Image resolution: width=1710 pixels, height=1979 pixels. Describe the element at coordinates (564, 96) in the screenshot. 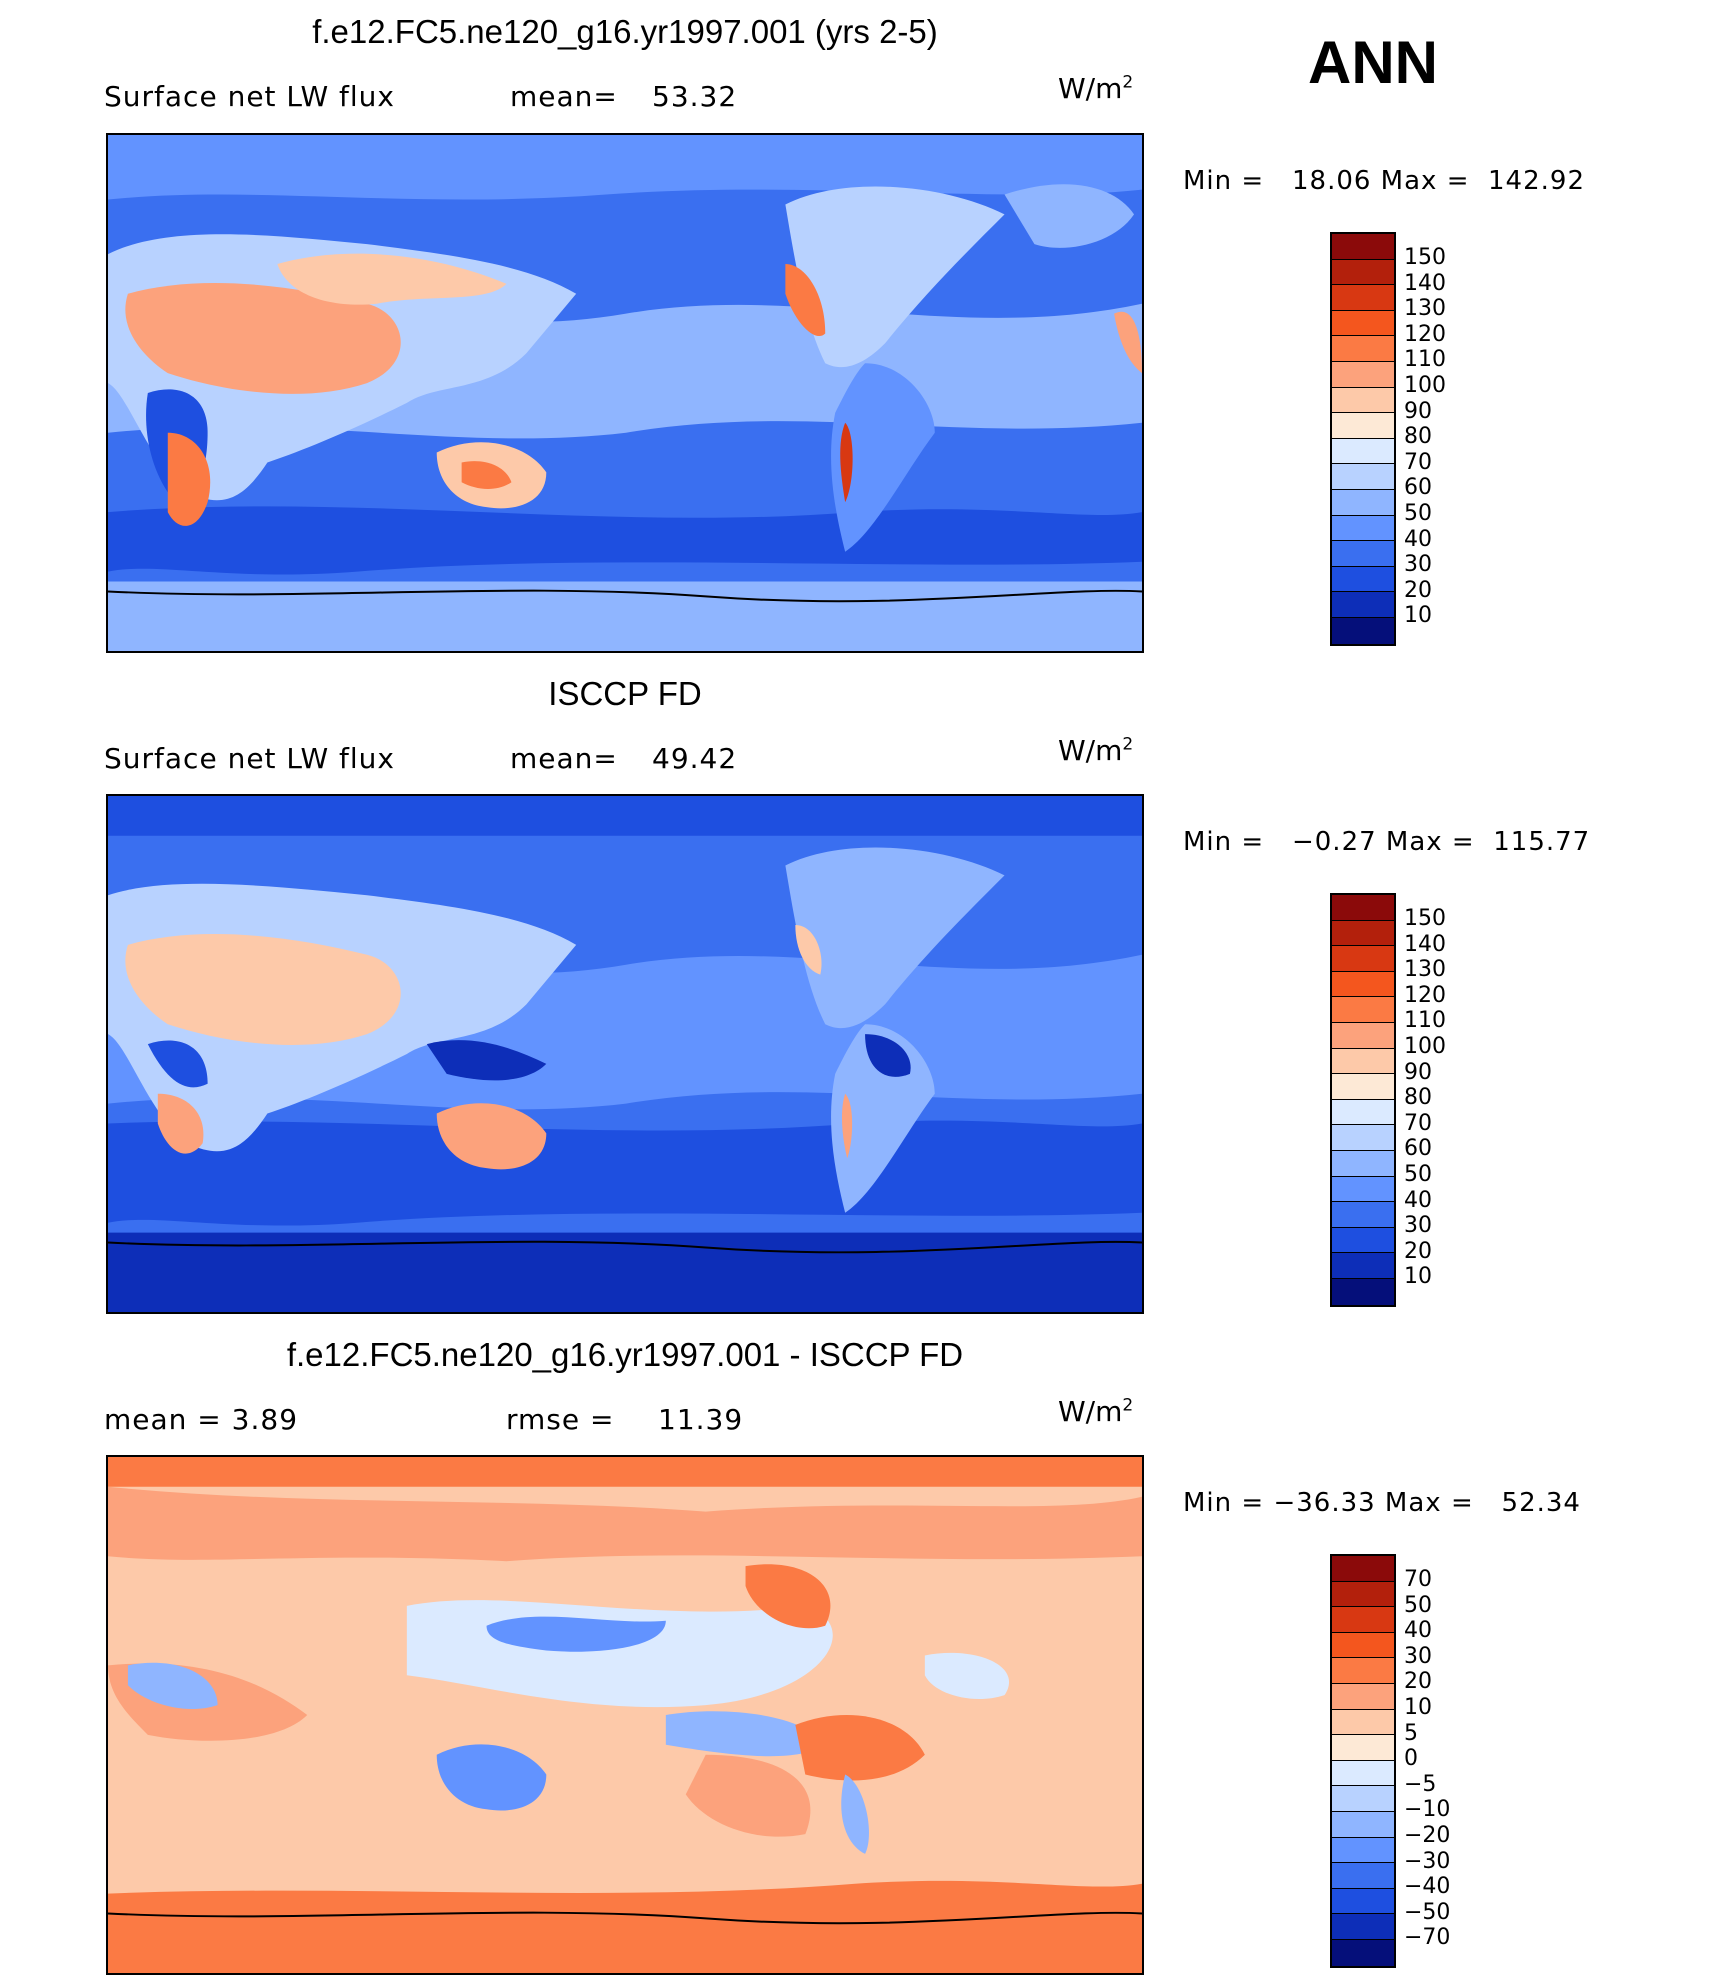

I see `panel-1-mean-label: mean=` at that location.